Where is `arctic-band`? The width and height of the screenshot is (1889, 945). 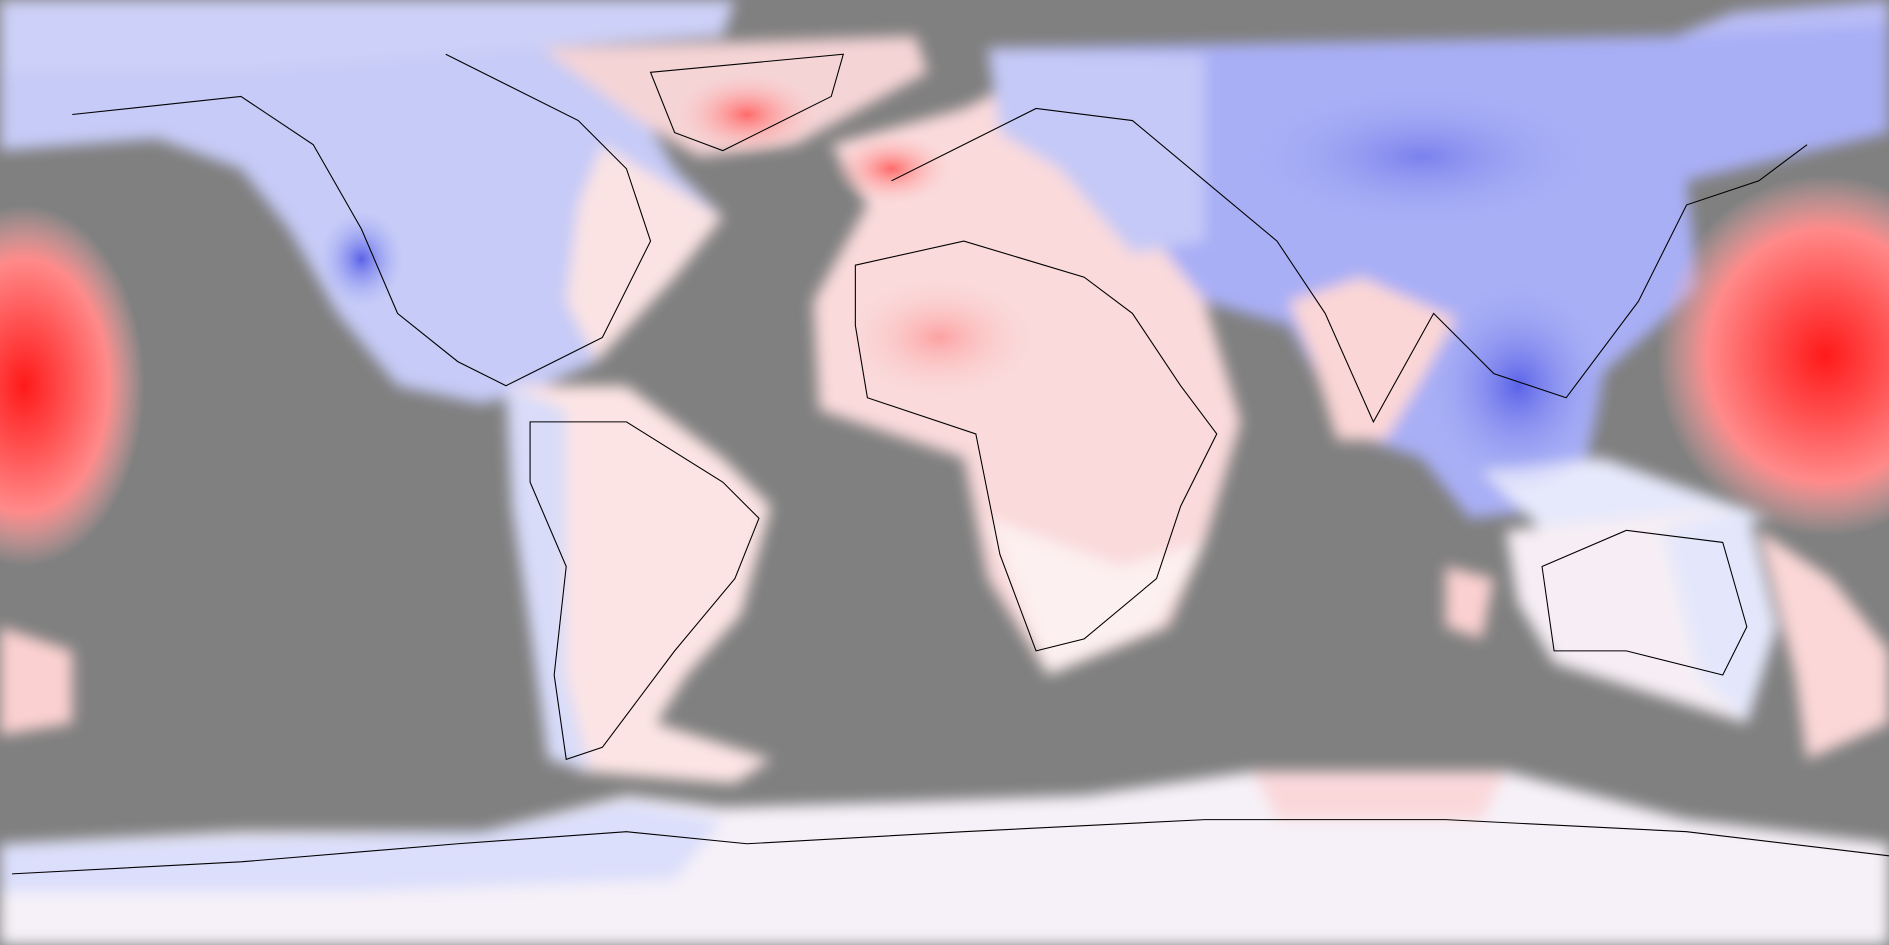 arctic-band is located at coordinates (367, 42).